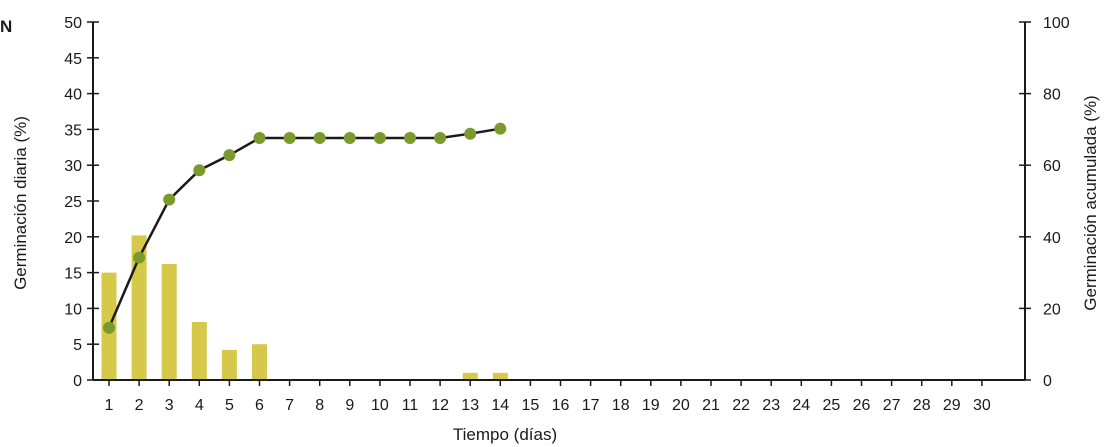 This screenshot has height=447, width=1109. Describe the element at coordinates (73, 166) in the screenshot. I see `left-tick-label: 30` at that location.